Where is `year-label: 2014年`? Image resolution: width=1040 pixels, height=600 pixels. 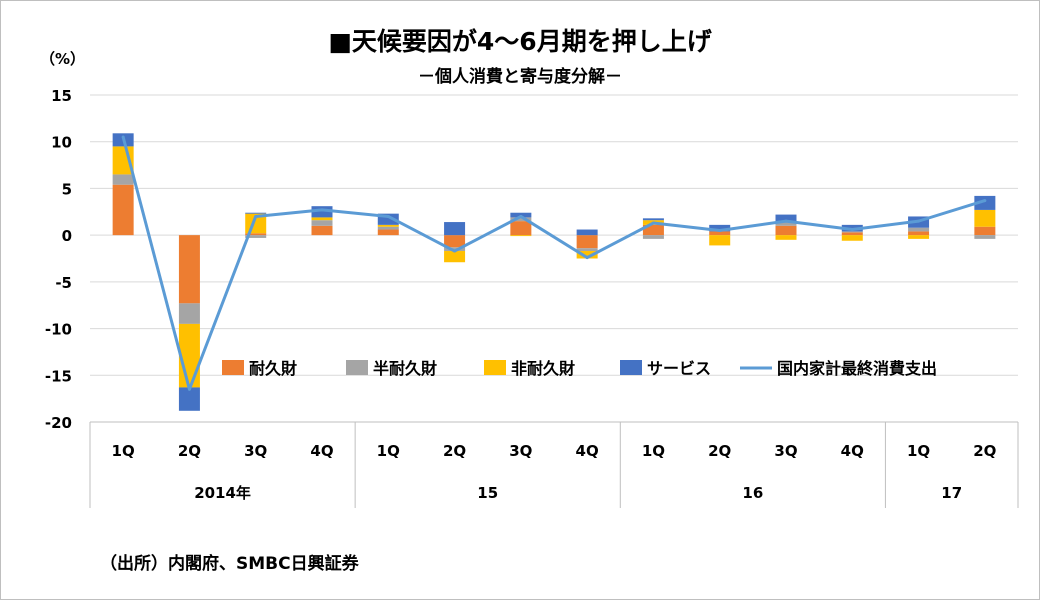
year-label: 2014年 is located at coordinates (222, 493).